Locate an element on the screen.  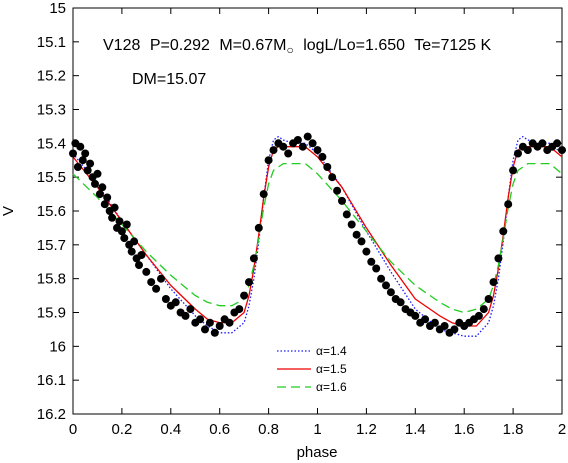
y-tick-label: 16.2 is located at coordinates (51, 414).